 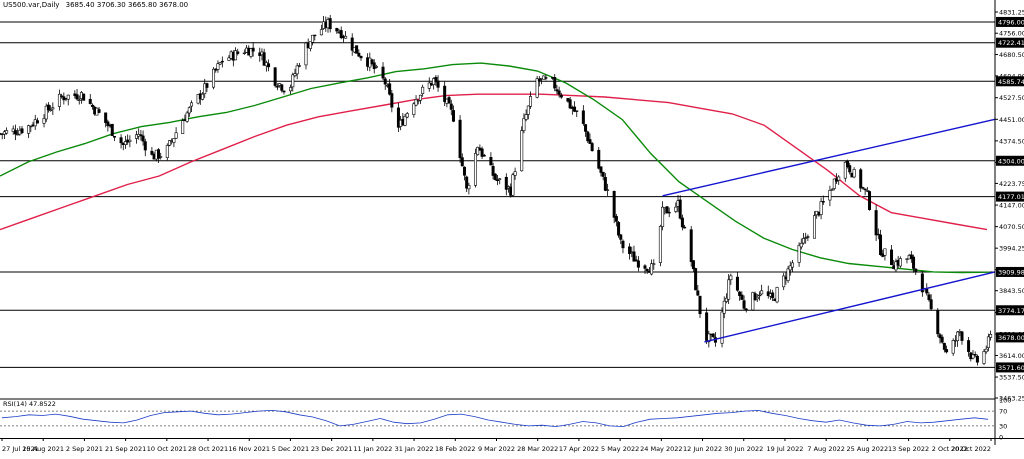 I want to click on price-tick-label: 3463.25, so click(x=1011, y=399).